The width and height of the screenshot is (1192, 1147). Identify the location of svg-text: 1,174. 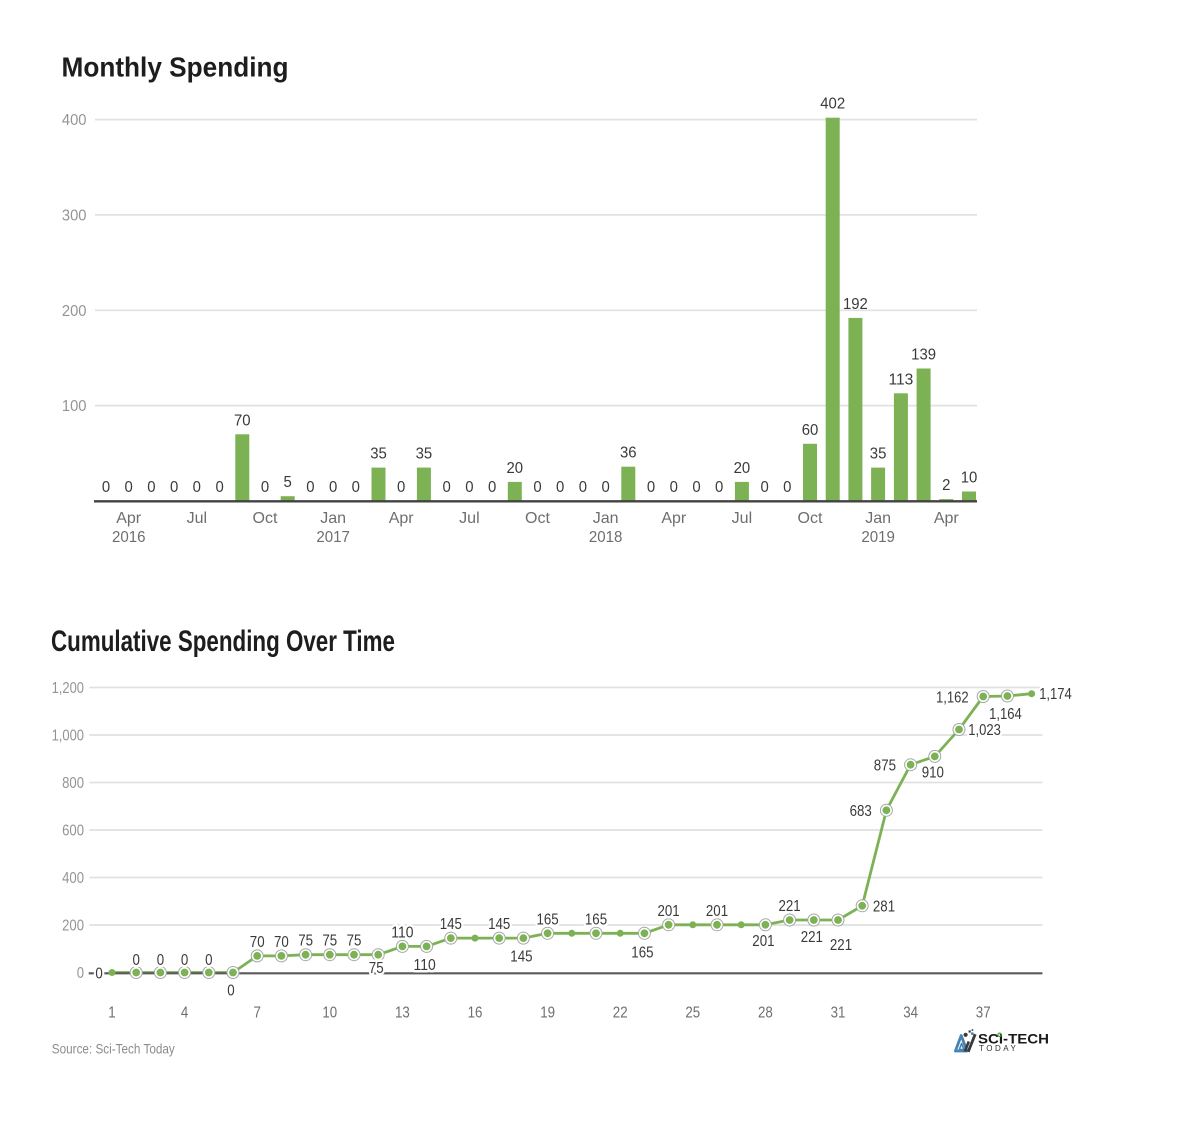
(1055, 694).